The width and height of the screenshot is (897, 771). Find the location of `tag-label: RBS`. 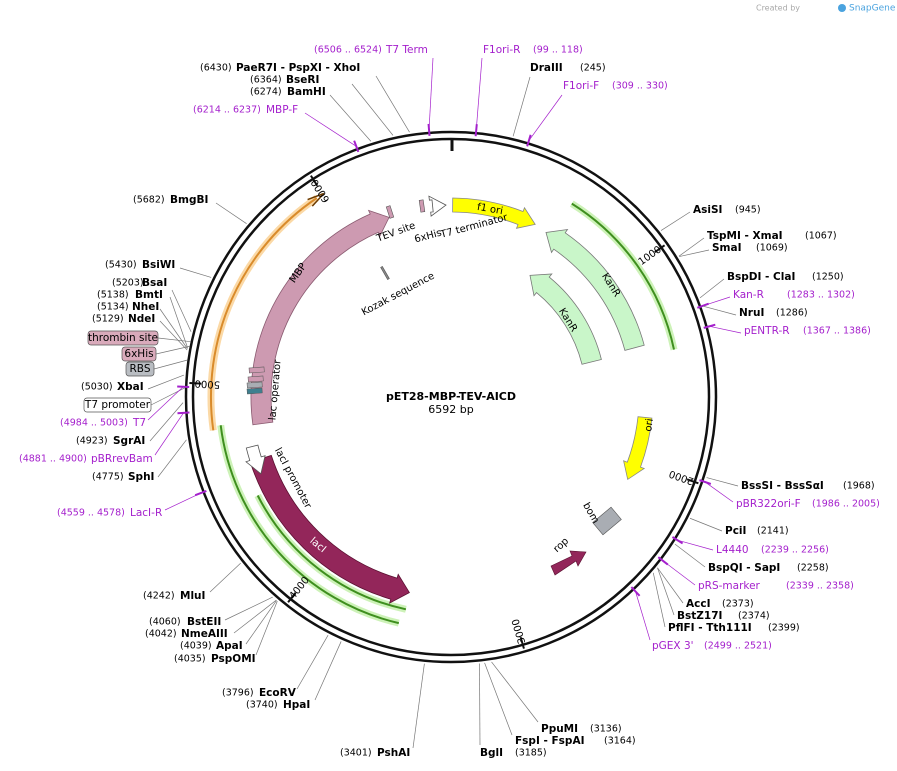

tag-label: RBS is located at coordinates (140, 369).